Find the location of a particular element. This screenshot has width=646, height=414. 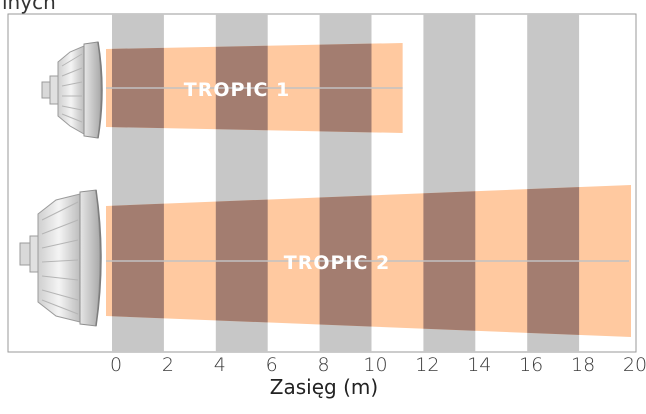

beam-label-tropic-1: TROPIC 1 is located at coordinates (237, 90).